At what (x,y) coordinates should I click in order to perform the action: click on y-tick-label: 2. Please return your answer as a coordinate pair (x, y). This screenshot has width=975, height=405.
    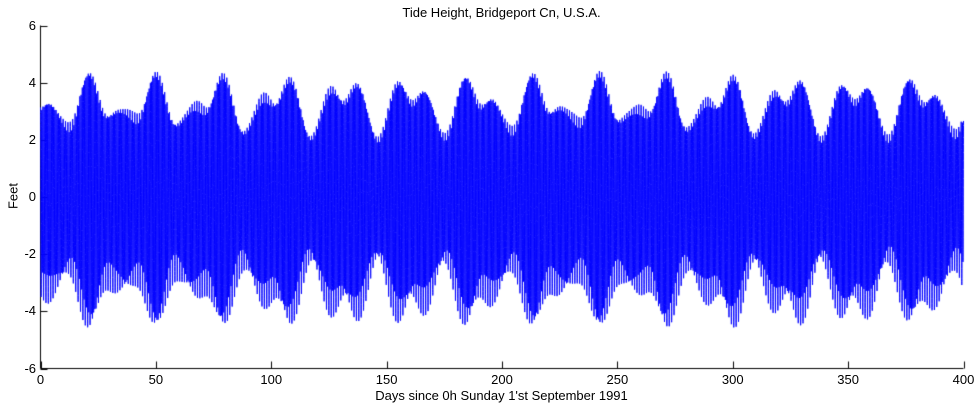
    Looking at the image, I should click on (32, 139).